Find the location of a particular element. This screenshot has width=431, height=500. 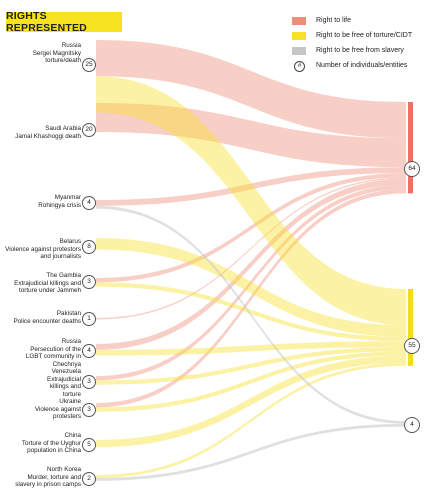

case-label: Myanmar Rohingya crisis is located at coordinates (59, 201).